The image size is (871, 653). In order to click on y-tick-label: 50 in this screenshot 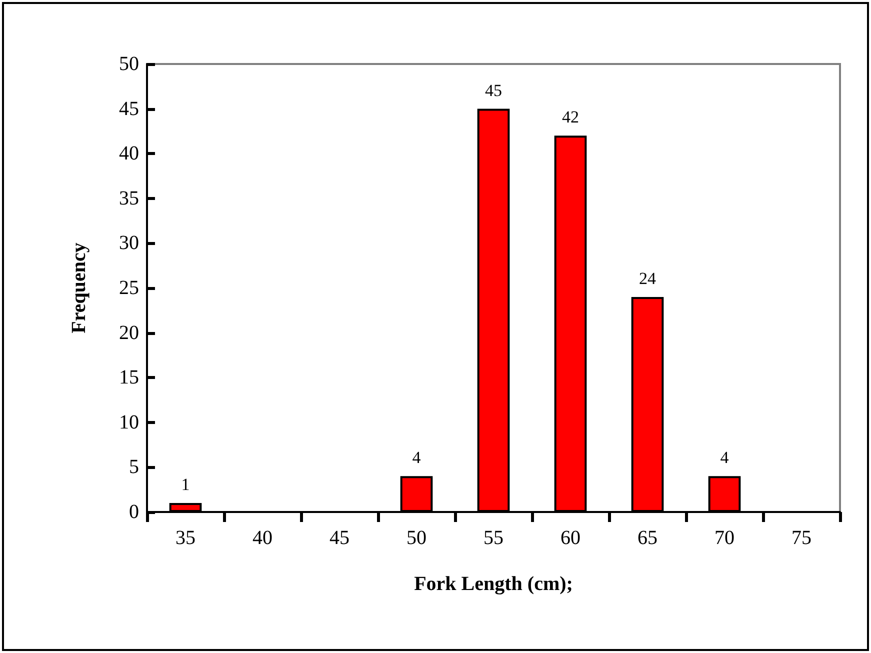, I will do `click(129, 64)`.